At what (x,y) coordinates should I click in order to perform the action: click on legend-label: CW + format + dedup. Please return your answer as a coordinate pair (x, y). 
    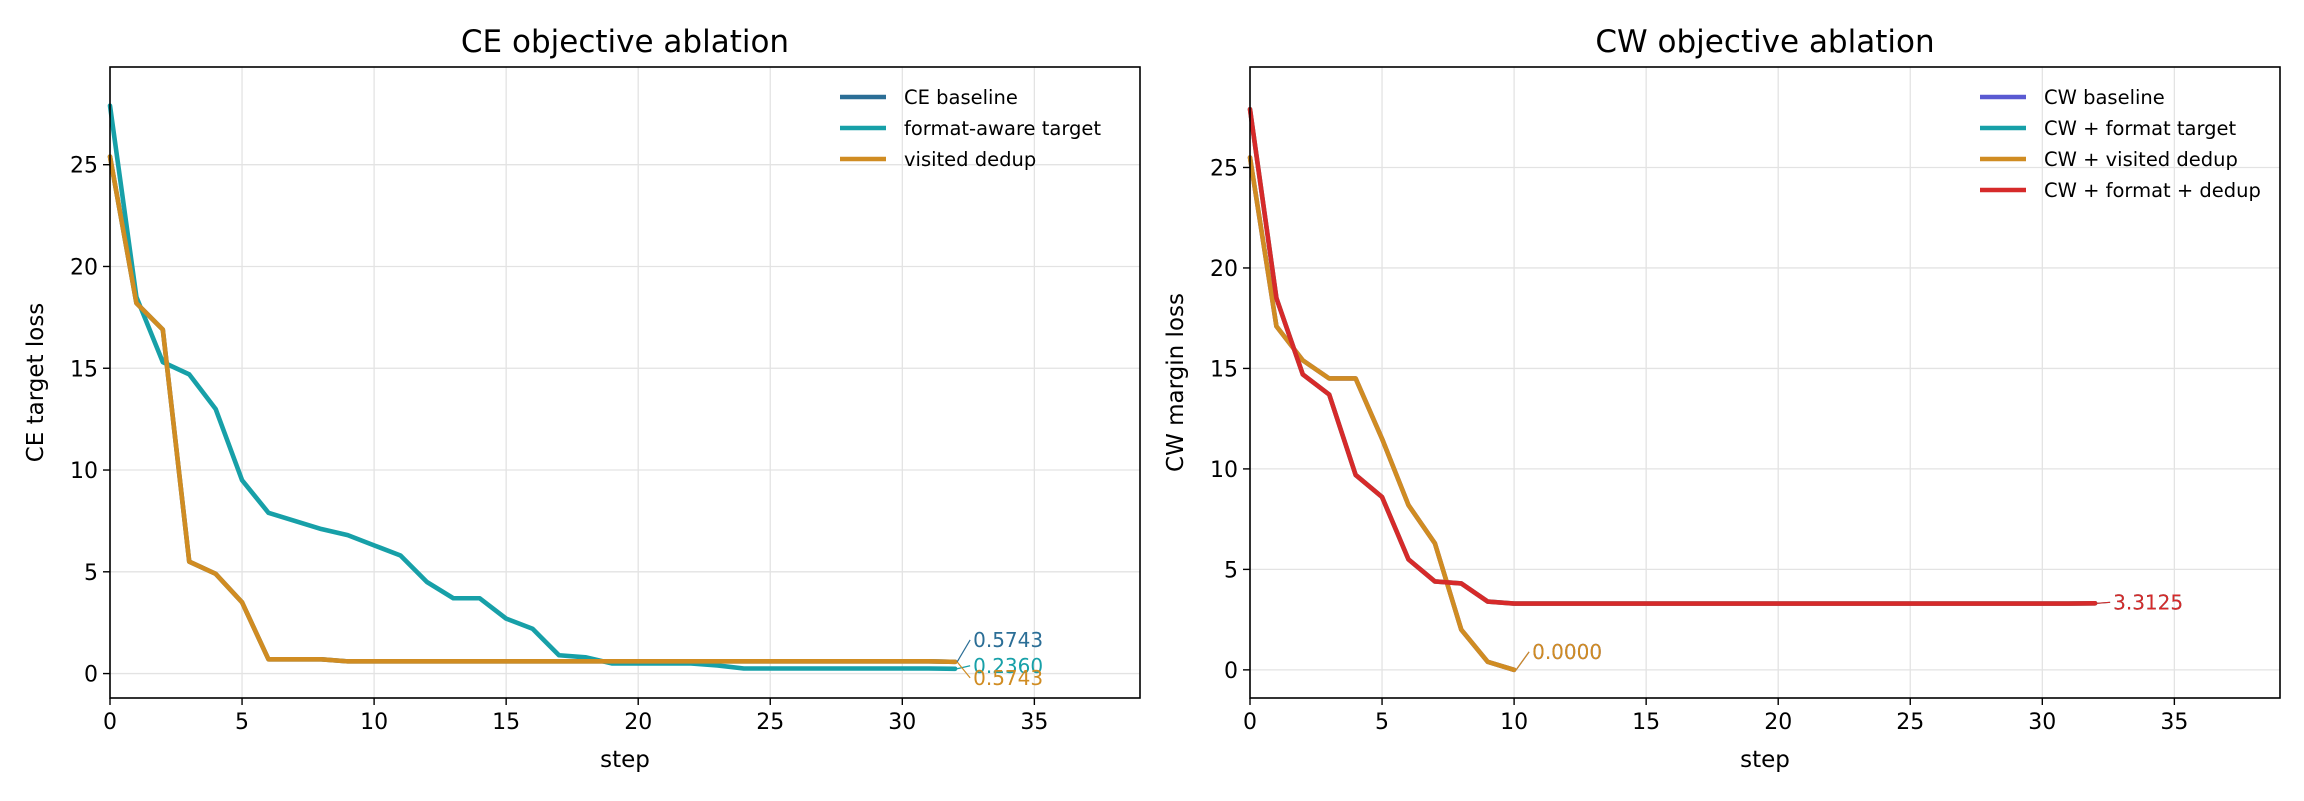
    Looking at the image, I should click on (2152, 190).